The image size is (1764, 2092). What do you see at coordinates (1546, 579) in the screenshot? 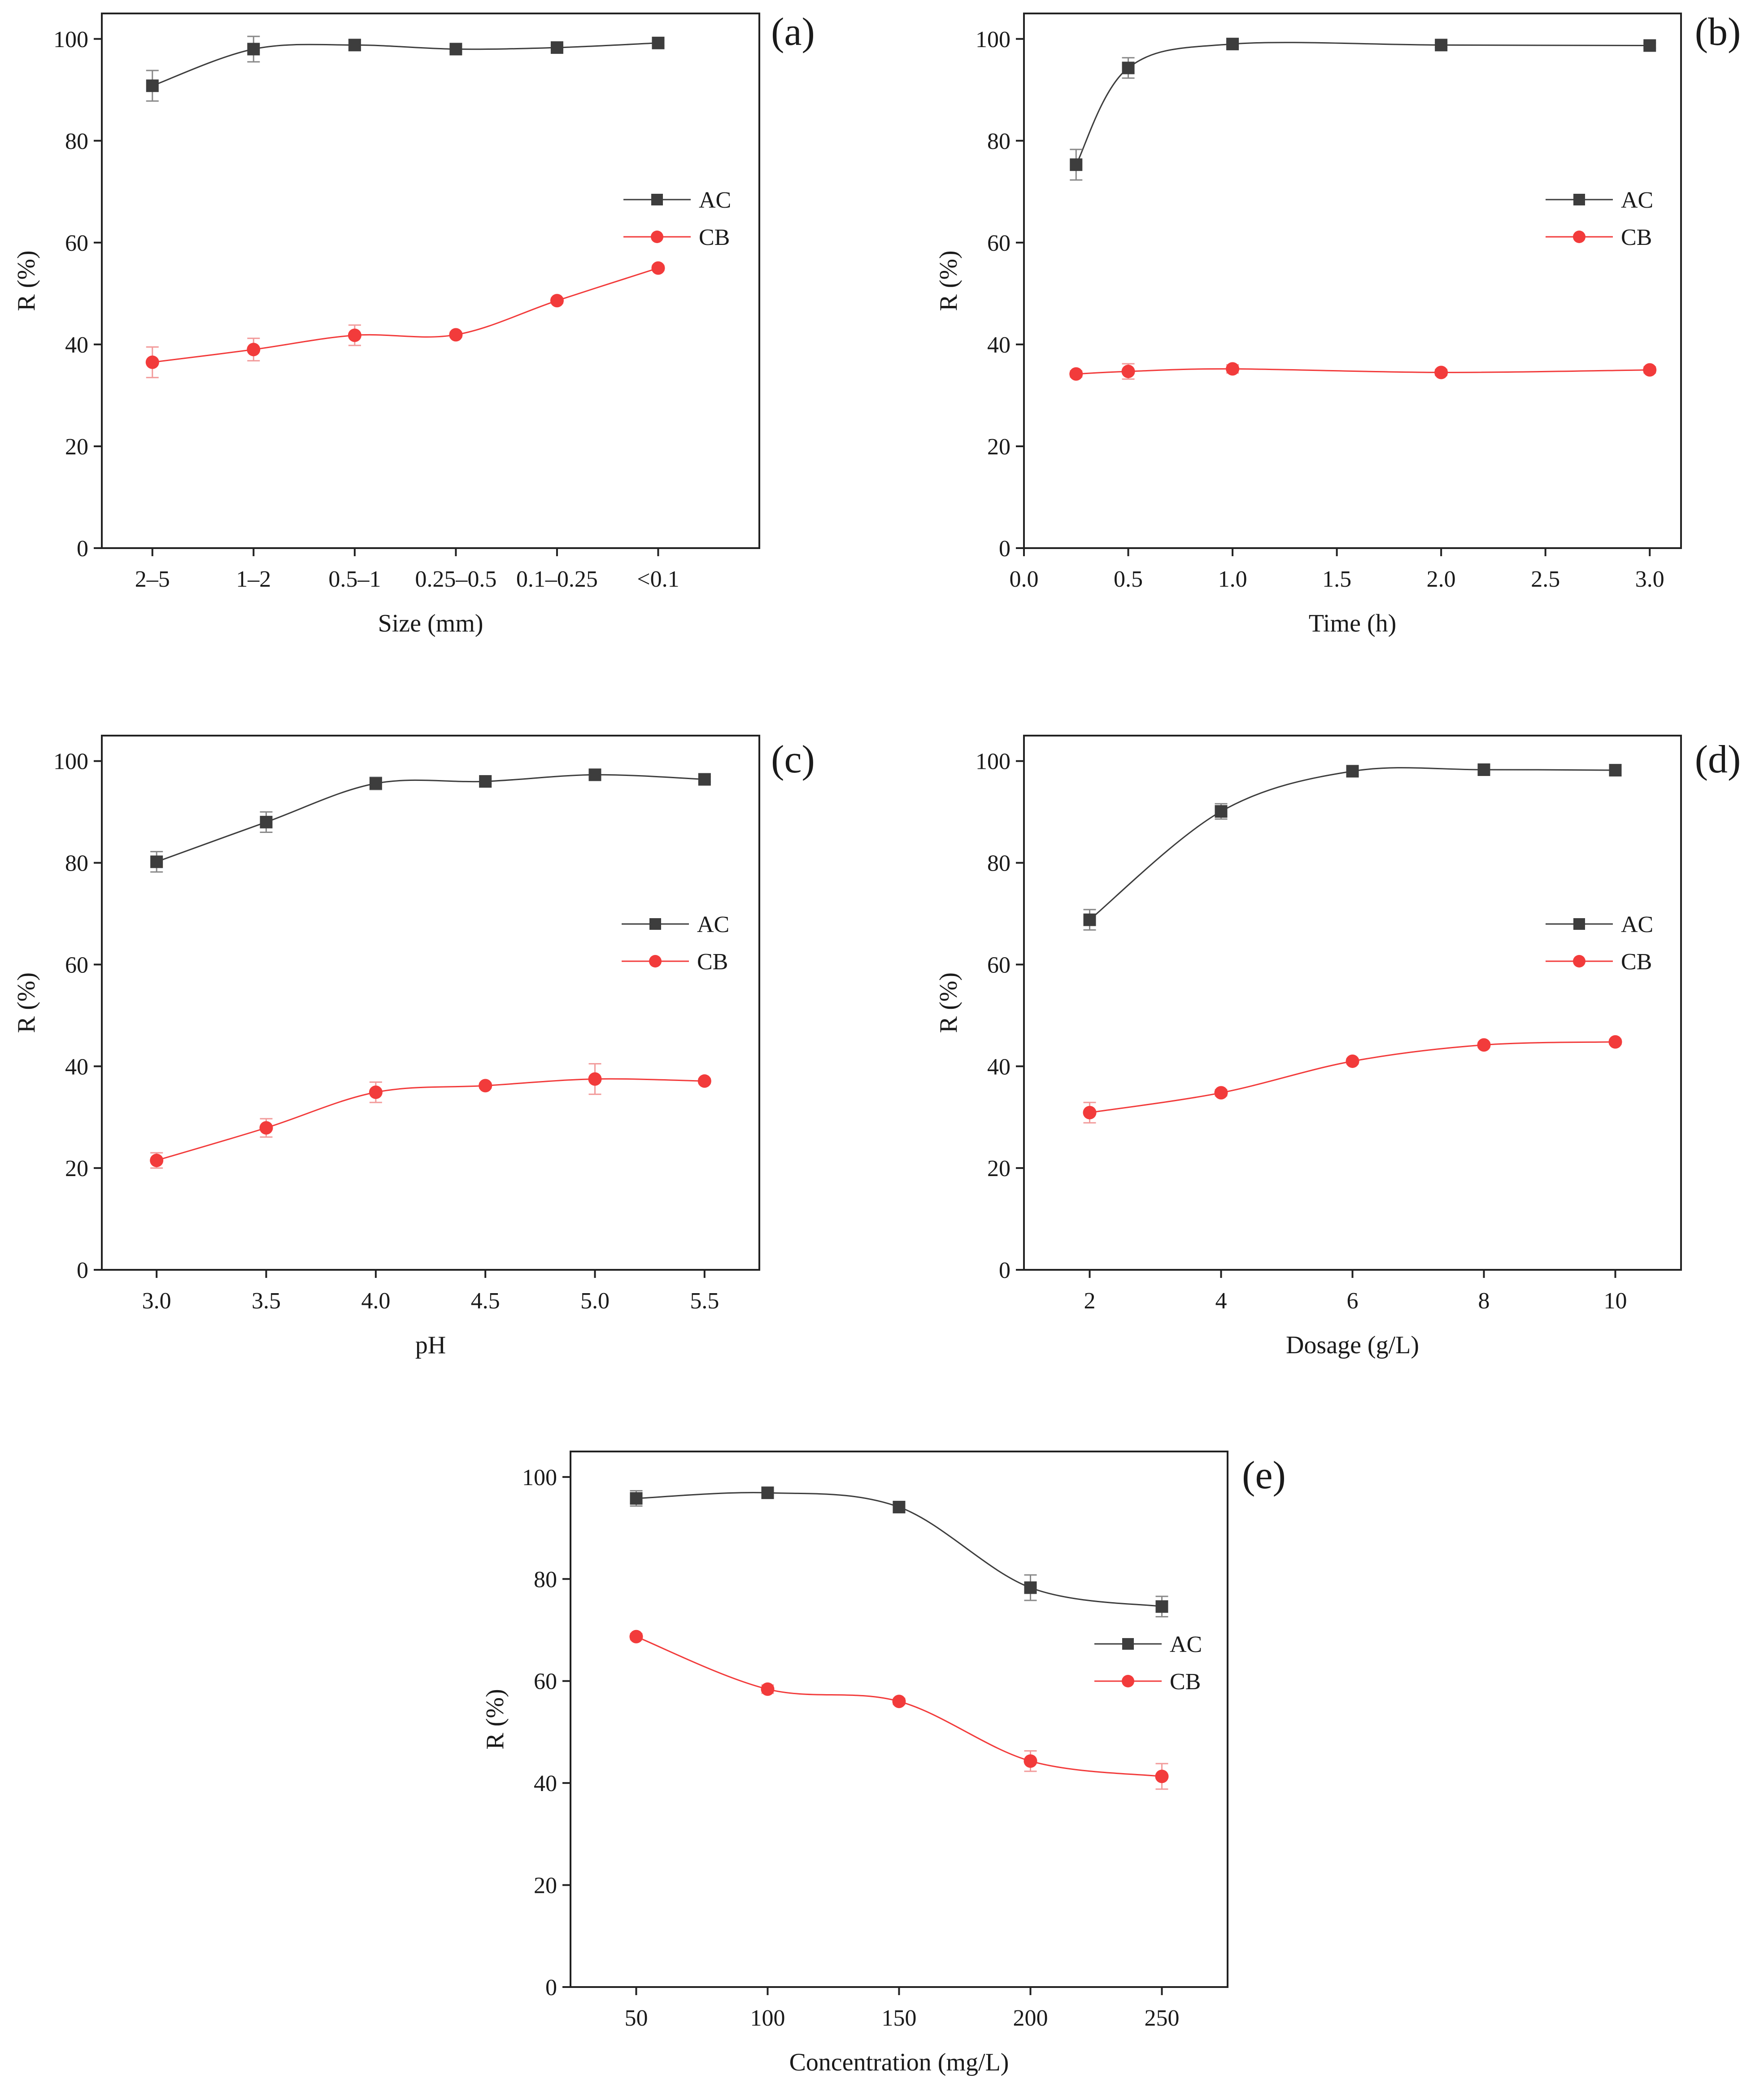
I see `x-tick-label: 2.5` at bounding box center [1546, 579].